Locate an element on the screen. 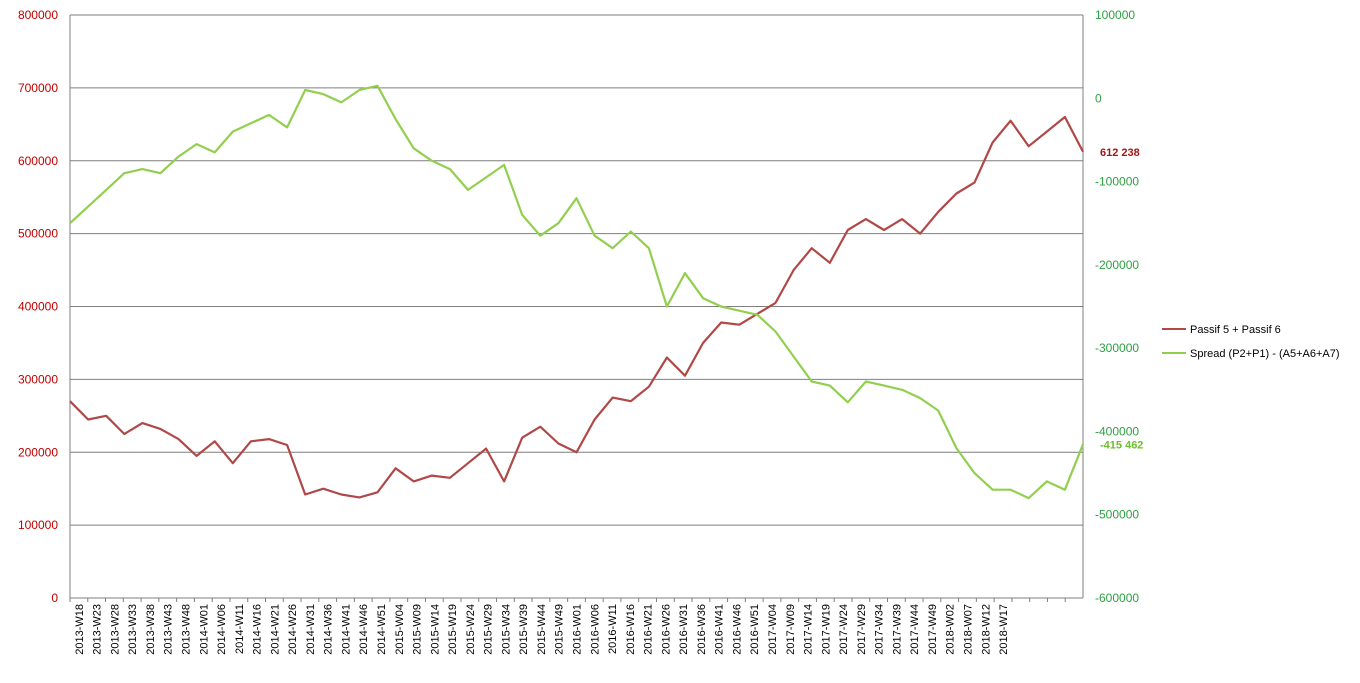 The height and width of the screenshot is (683, 1360). x-tick-label-13: 2014-W31 is located at coordinates (311, 629).